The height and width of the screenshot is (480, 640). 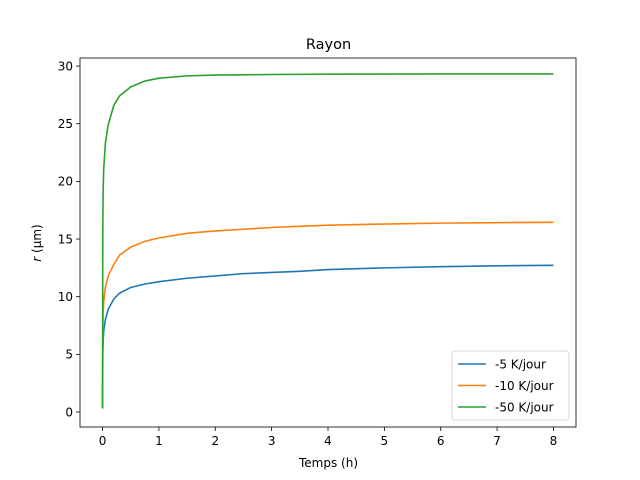 I want to click on y-tick-label: 25, so click(x=65, y=124).